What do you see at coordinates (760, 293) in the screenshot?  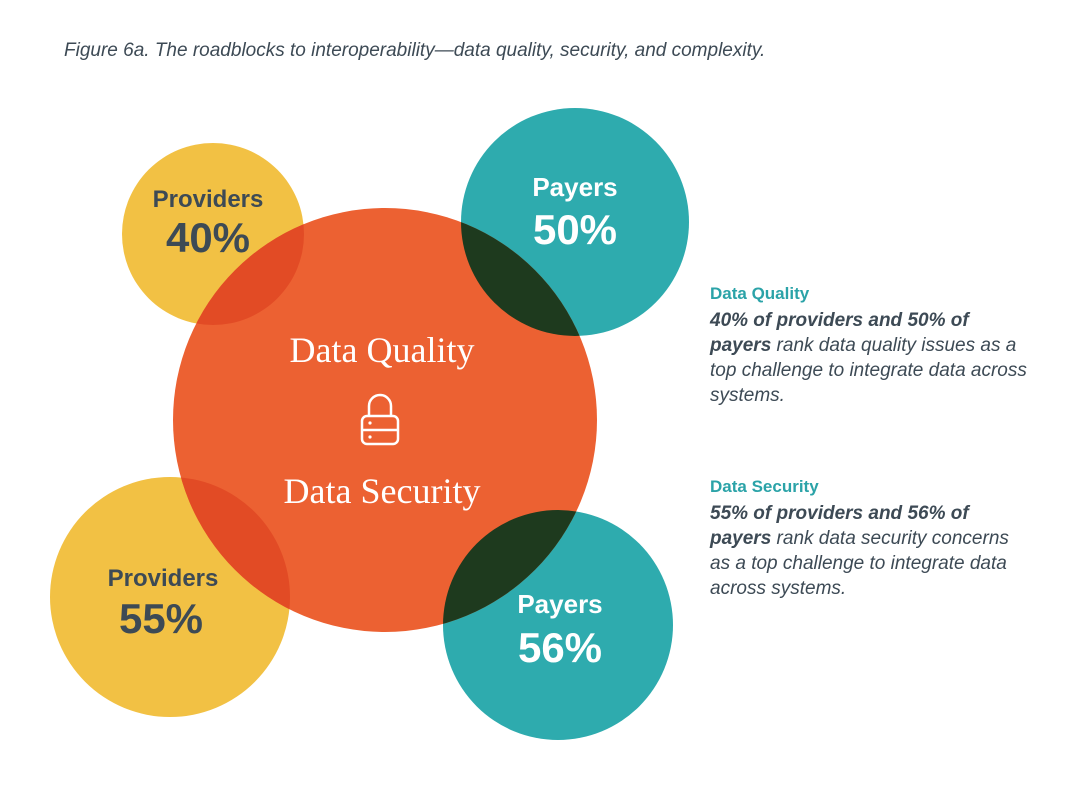 I see `data-quality-note-title: Data Quality` at bounding box center [760, 293].